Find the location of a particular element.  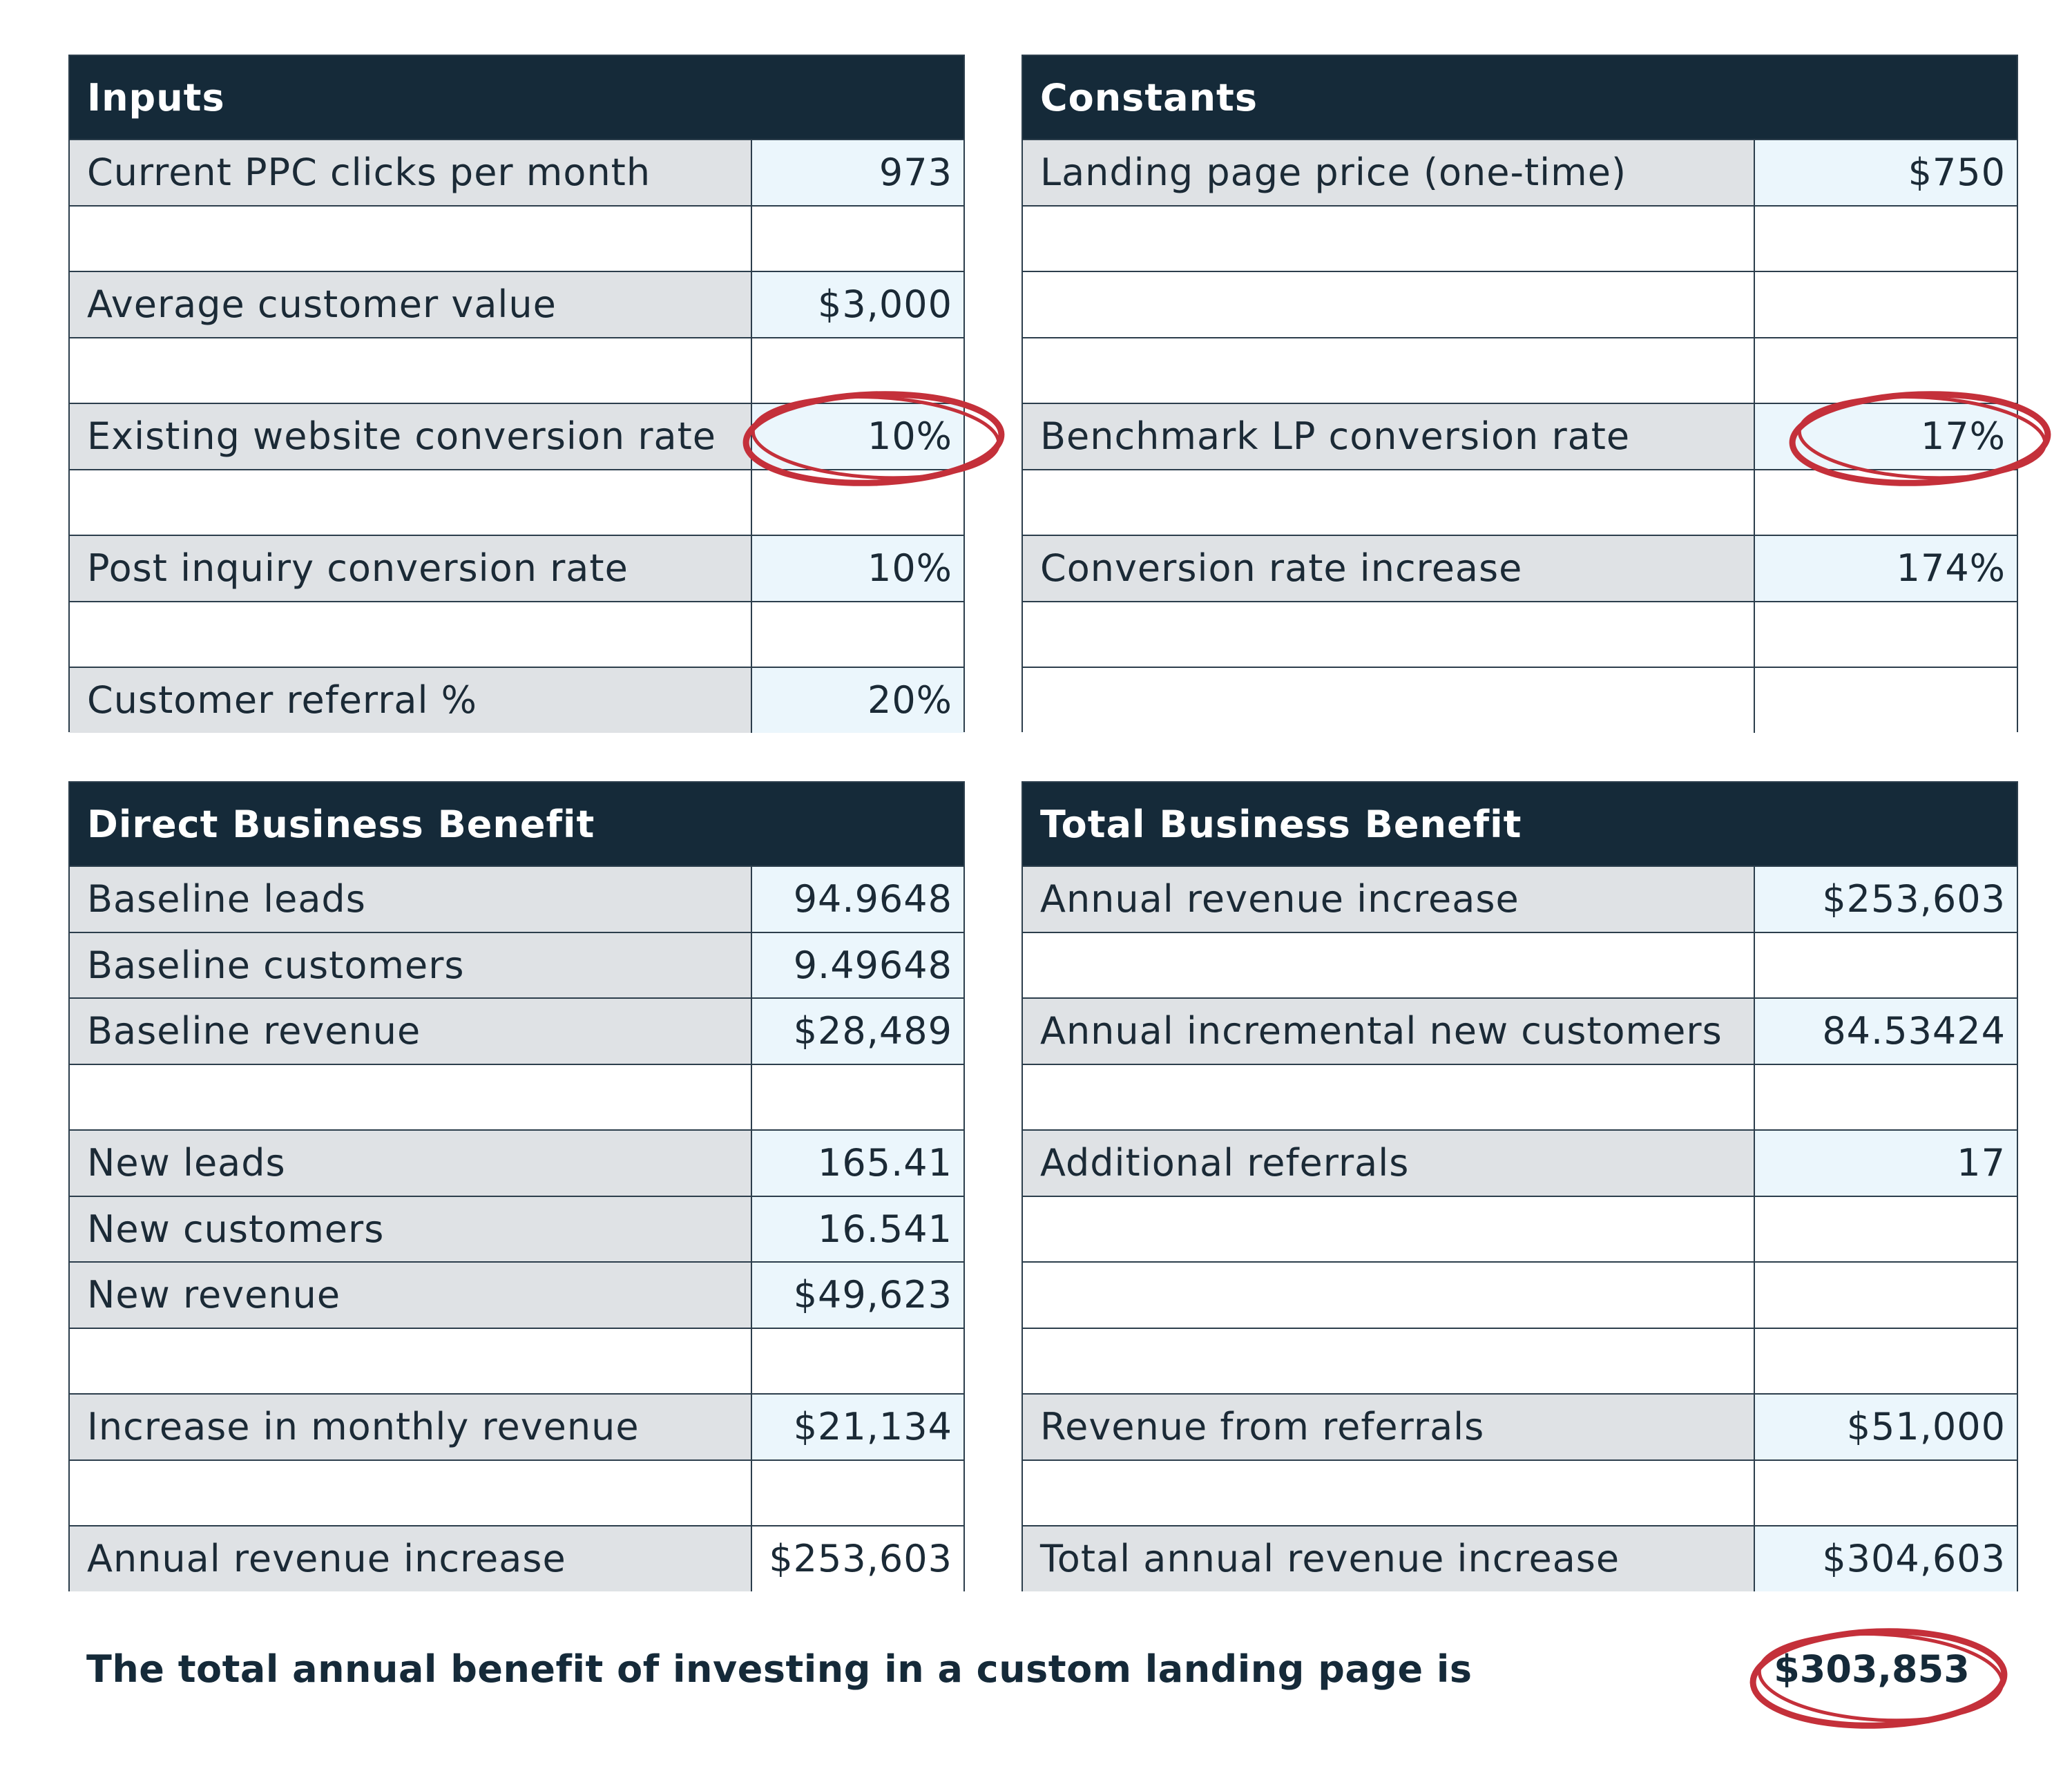

row-label: Baseline revenue is located at coordinates (411, 1031).